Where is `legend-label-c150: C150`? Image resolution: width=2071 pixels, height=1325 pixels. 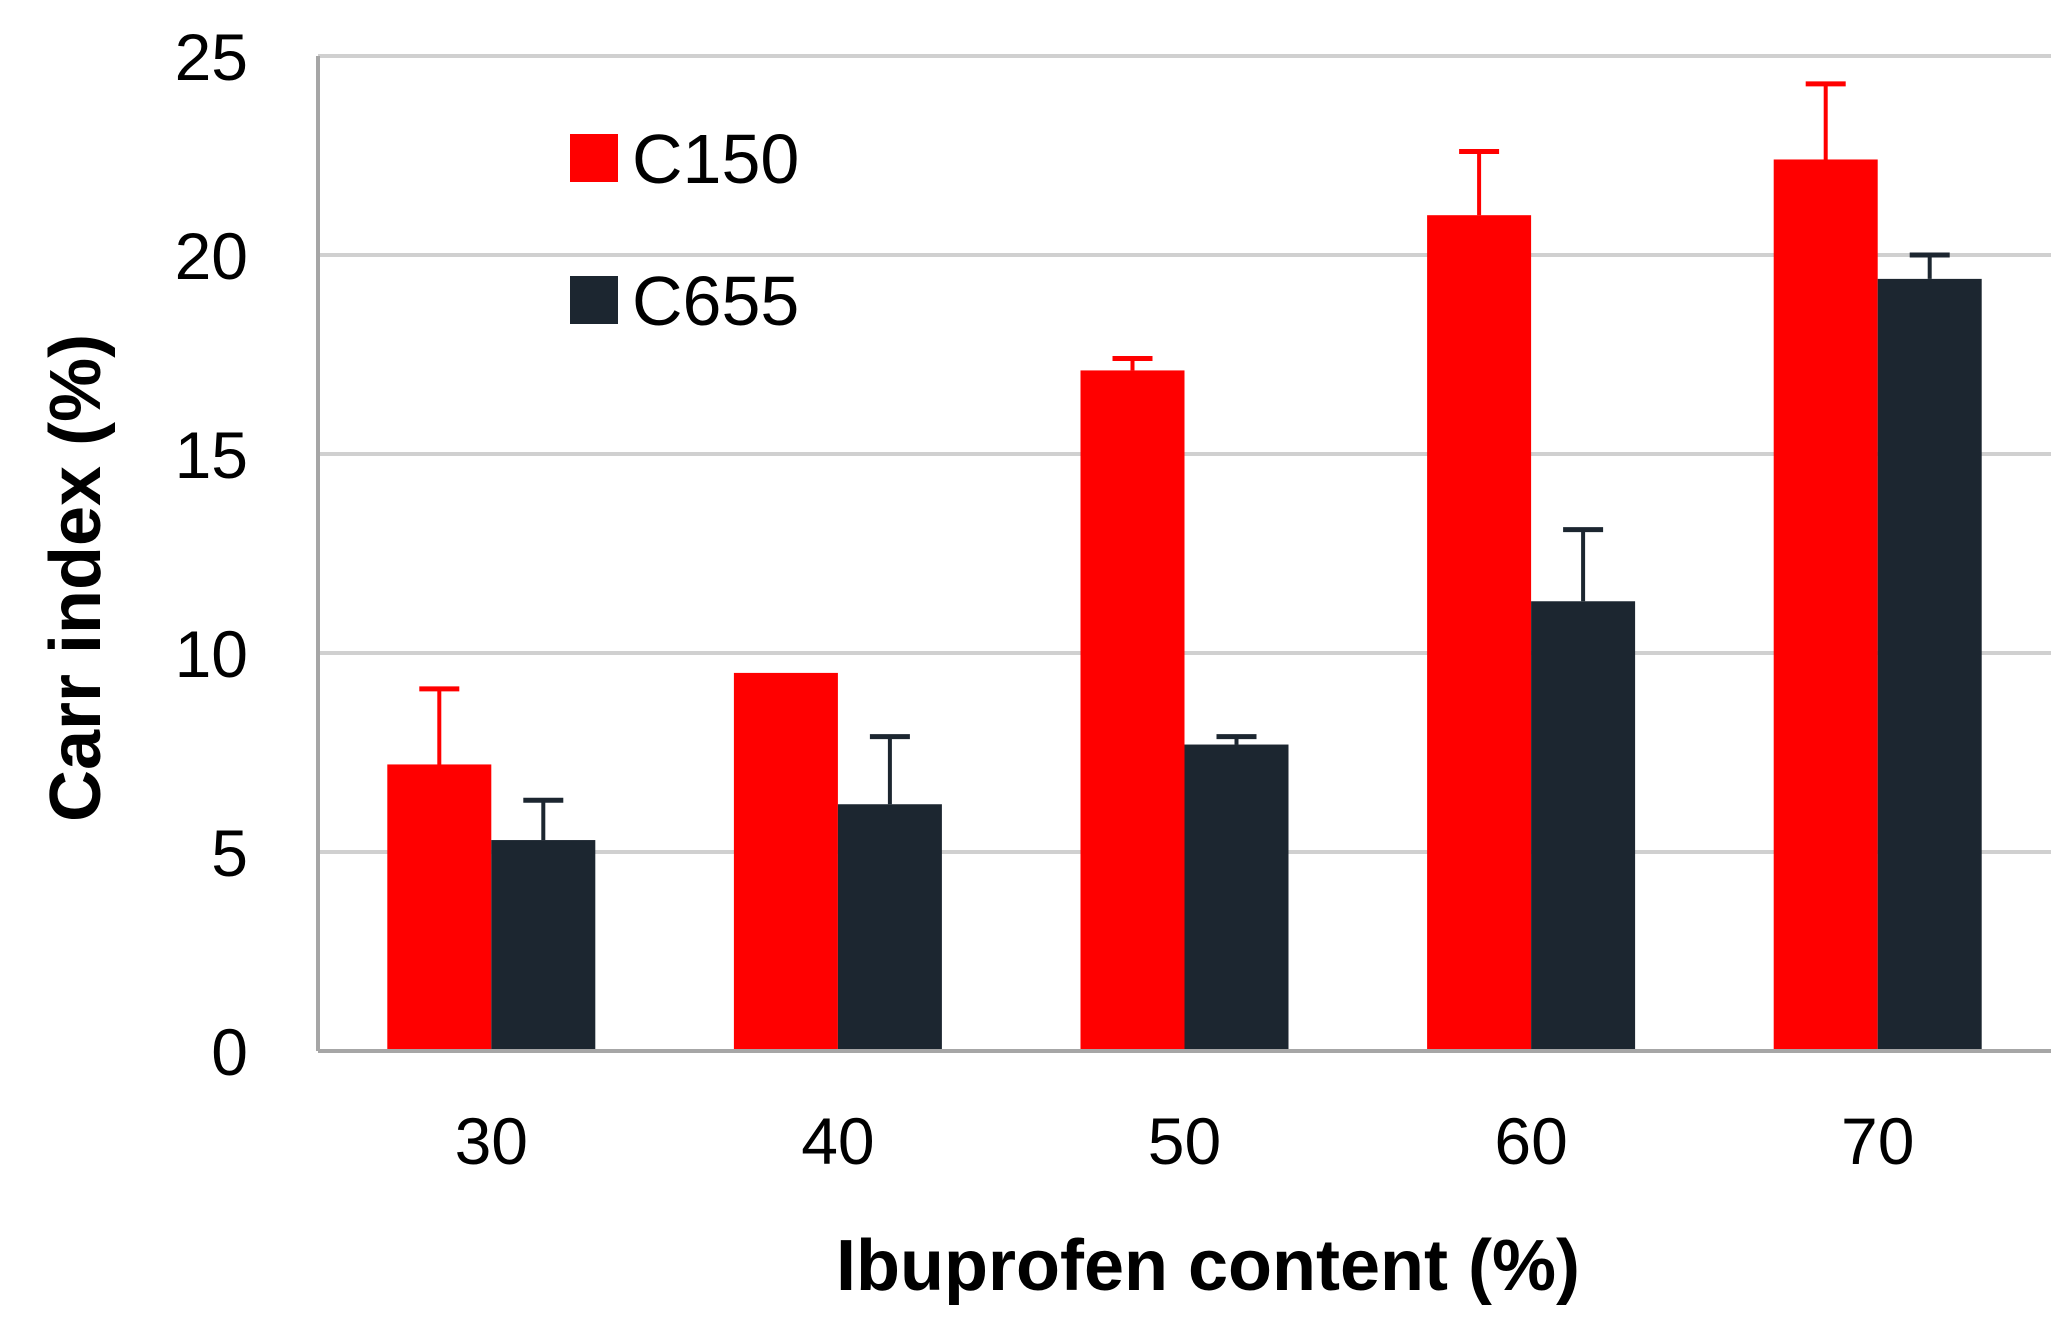 legend-label-c150: C150 is located at coordinates (715, 159).